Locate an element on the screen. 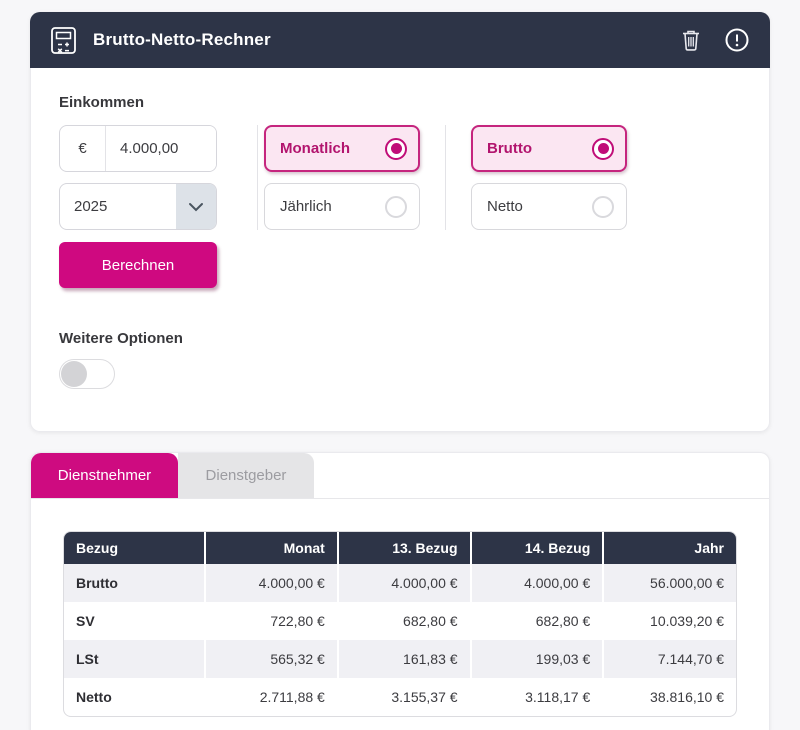 The height and width of the screenshot is (730, 800). row-label: SV is located at coordinates (85, 621).